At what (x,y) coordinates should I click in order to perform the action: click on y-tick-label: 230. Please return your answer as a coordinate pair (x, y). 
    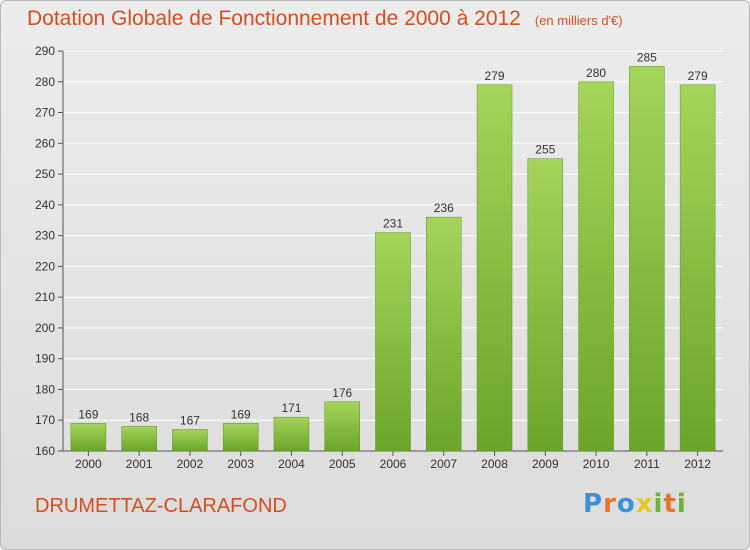
    Looking at the image, I should click on (45, 236).